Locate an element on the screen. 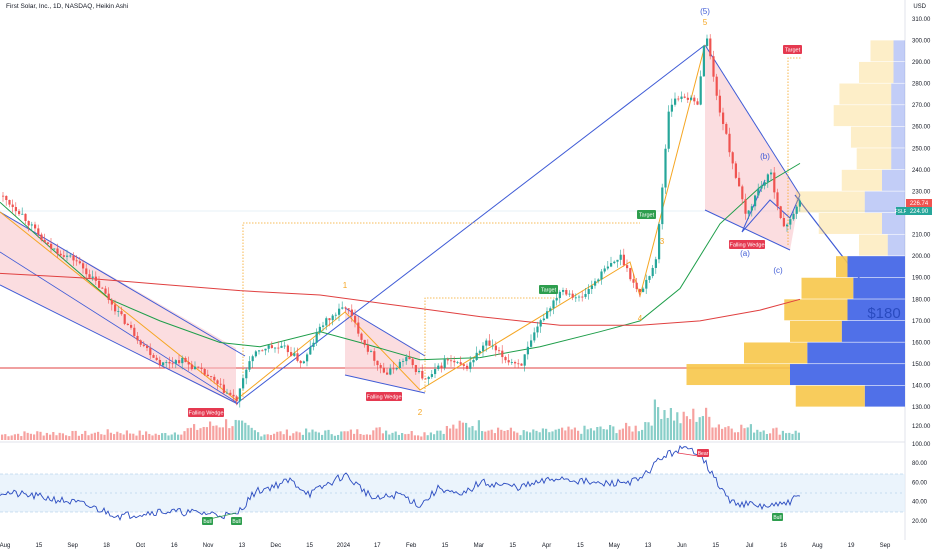 The image size is (932, 550). time-tick: Apr is located at coordinates (546, 546).